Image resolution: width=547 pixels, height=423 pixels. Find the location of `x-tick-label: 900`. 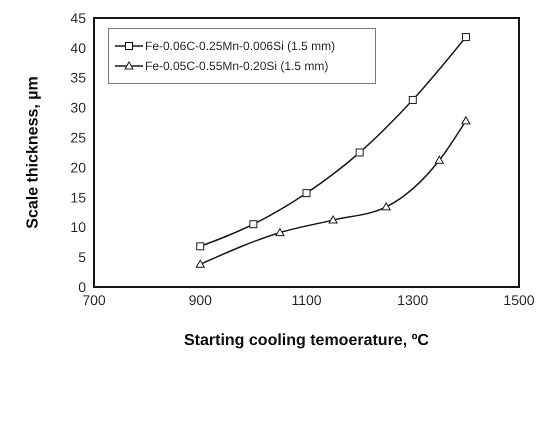

x-tick-label: 900 is located at coordinates (200, 300).